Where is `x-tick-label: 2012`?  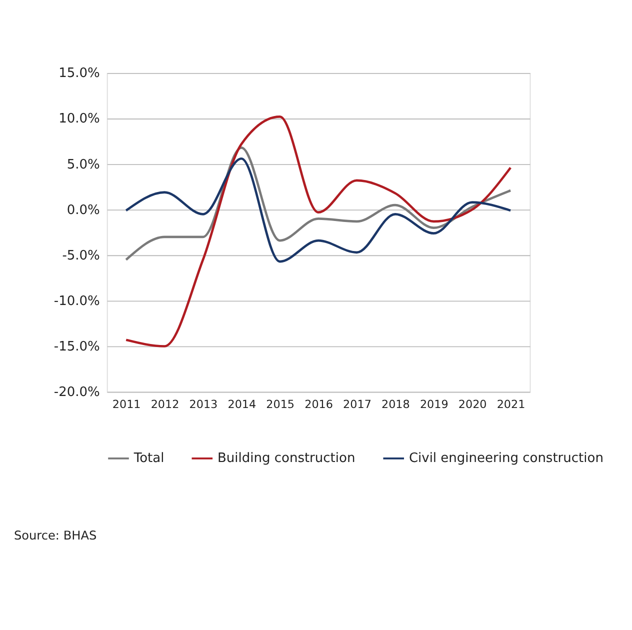 x-tick-label: 2012 is located at coordinates (165, 405).